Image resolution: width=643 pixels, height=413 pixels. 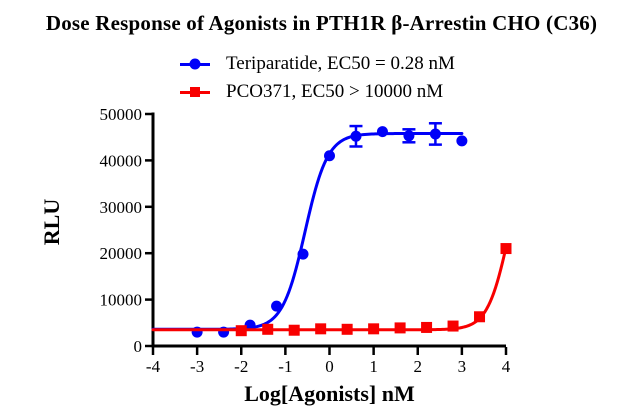 I want to click on x-tick-label: 2, so click(x=418, y=366).